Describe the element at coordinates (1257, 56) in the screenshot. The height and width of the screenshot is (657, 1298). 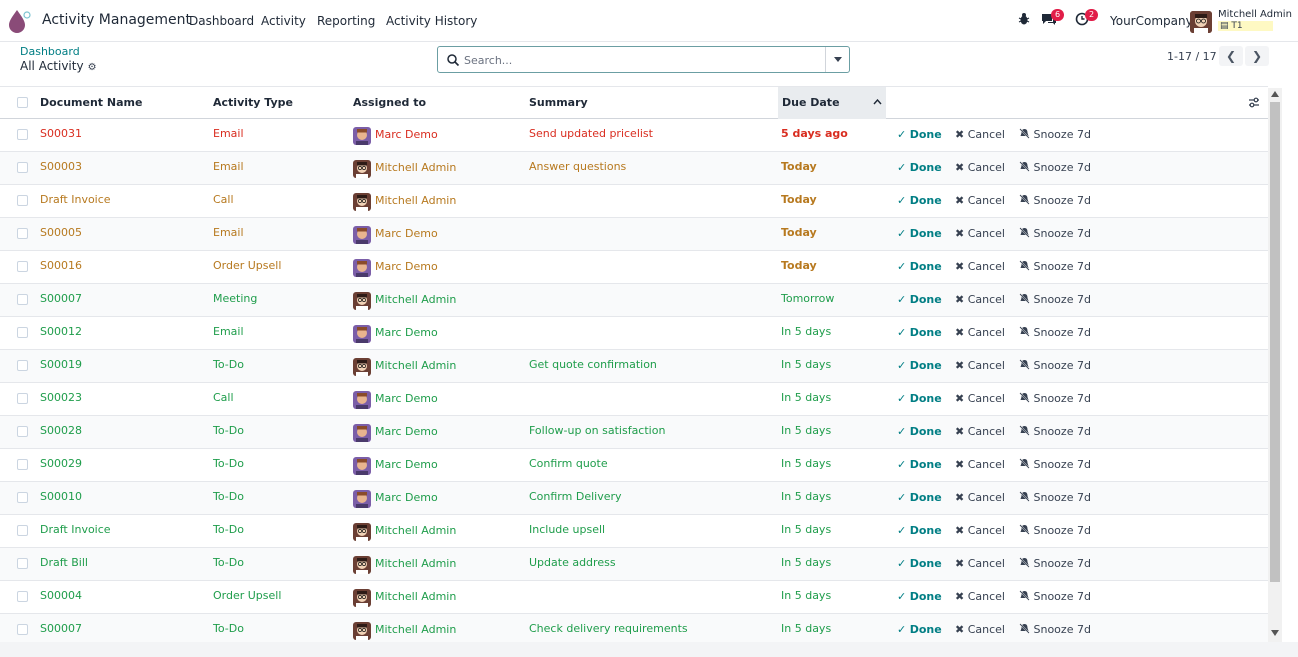
I see `pager-next-button: ❯` at that location.